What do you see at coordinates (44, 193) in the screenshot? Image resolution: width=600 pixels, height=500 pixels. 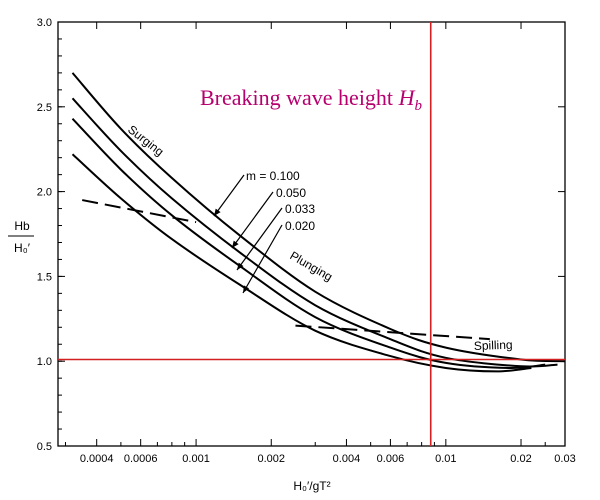 I see `y-tick-label: 2.0` at bounding box center [44, 193].